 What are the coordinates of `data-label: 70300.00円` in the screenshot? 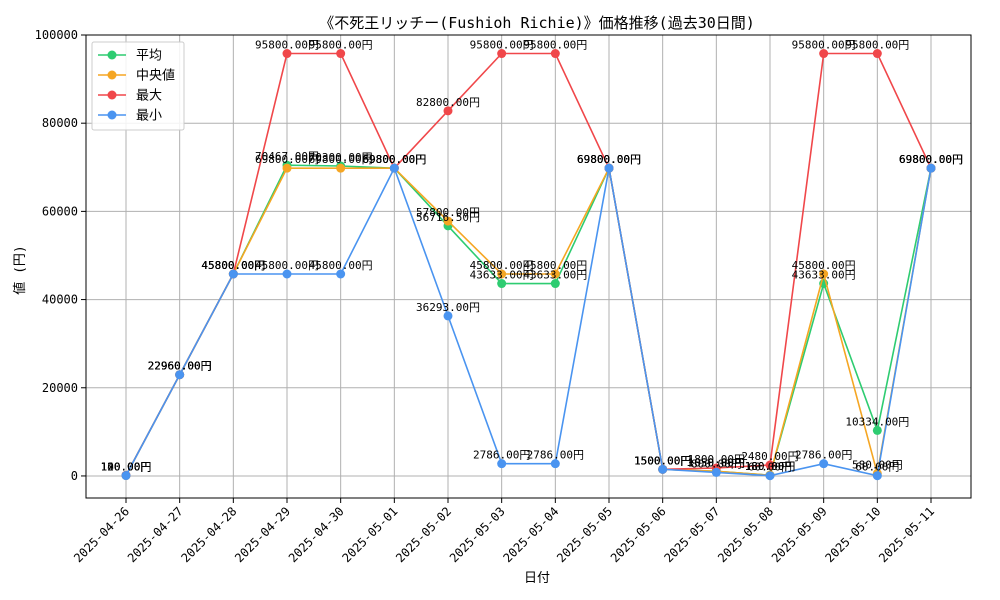 It's located at (341, 157).